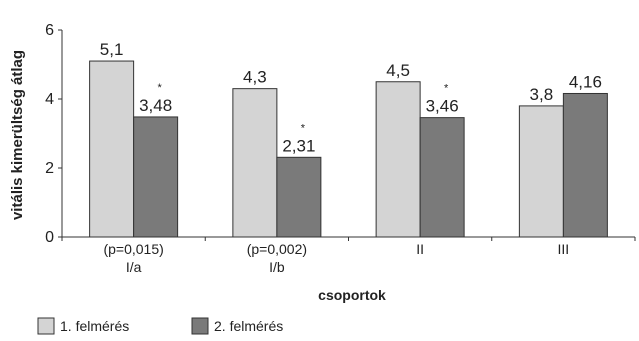  I want to click on category-label: II, so click(420, 249).